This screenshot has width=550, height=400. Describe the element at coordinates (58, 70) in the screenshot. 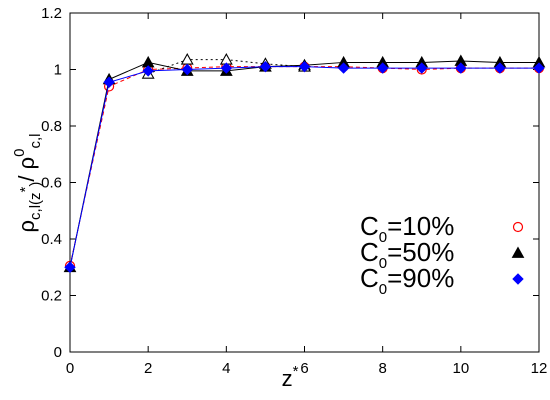

I see `y-tick-label: 1` at that location.